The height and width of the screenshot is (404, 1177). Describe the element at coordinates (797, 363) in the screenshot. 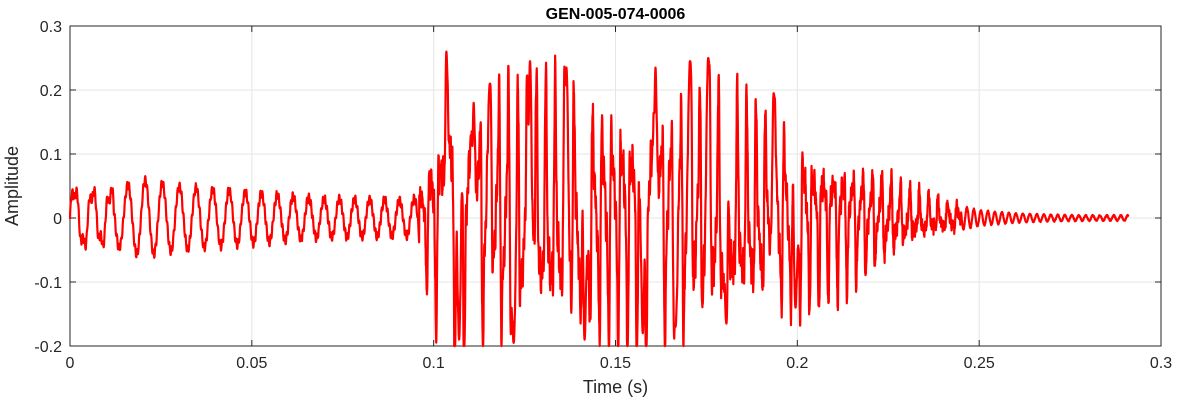

I see `x-tick-label: 0.2` at that location.